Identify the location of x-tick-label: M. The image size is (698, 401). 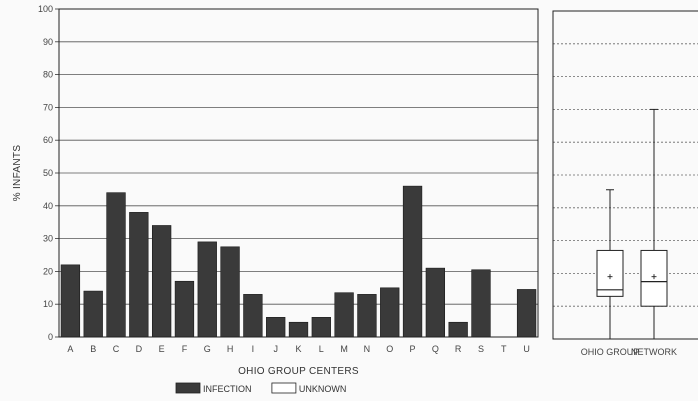
(344, 349).